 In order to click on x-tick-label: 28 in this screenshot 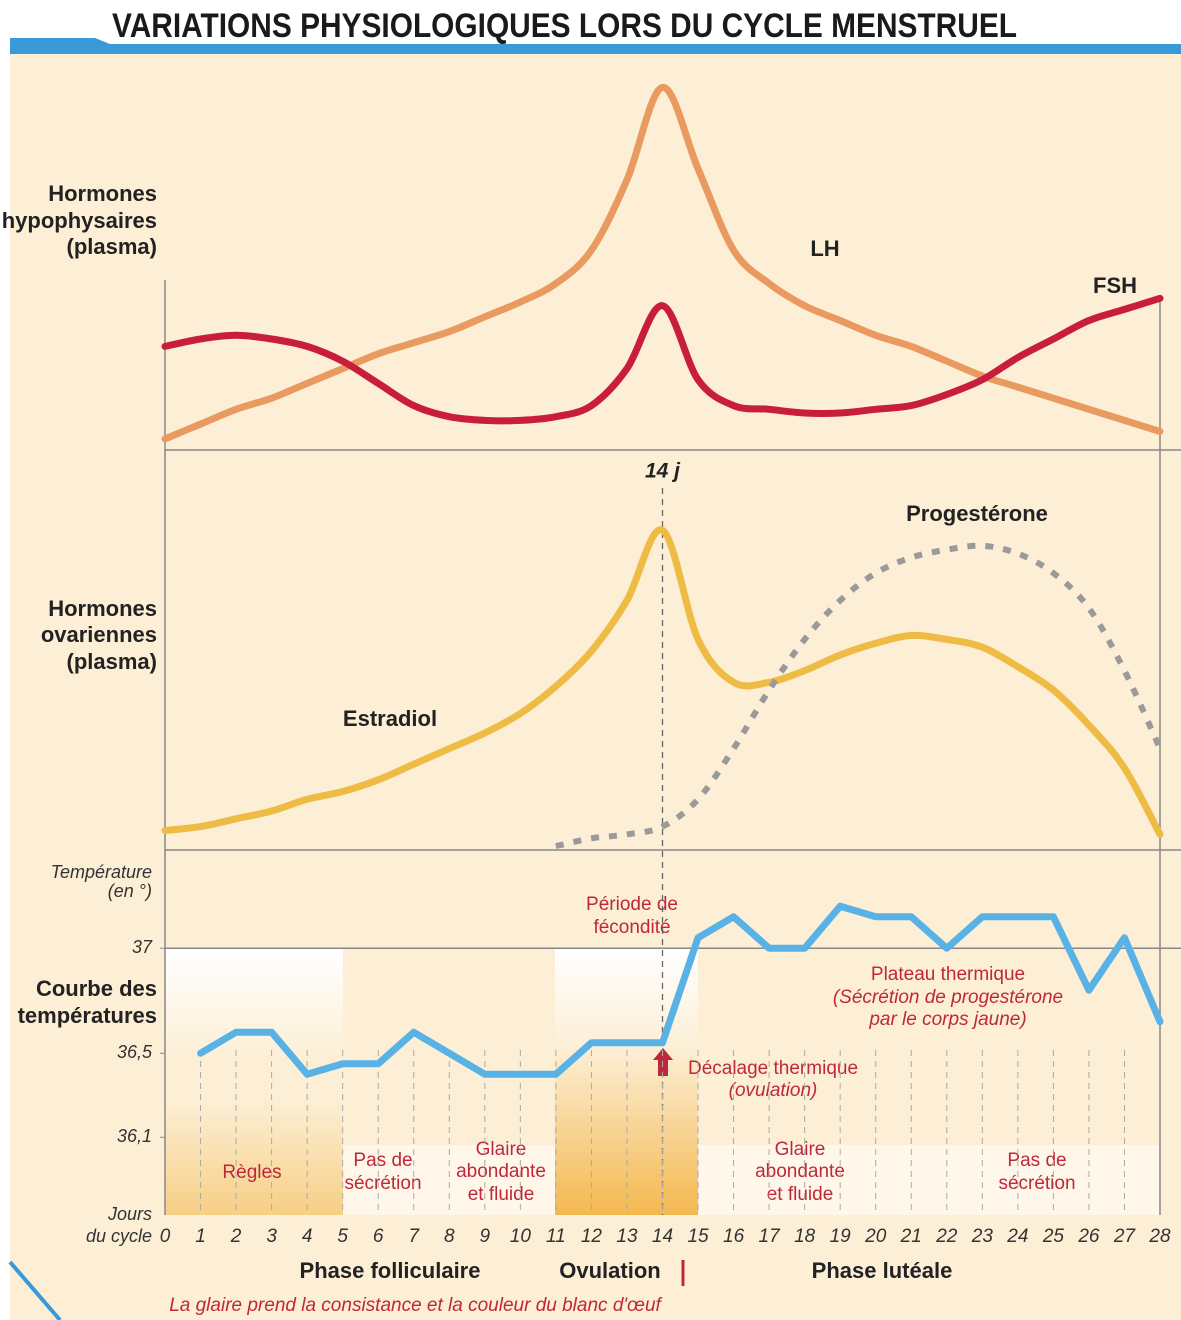, I will do `click(1159, 1236)`.